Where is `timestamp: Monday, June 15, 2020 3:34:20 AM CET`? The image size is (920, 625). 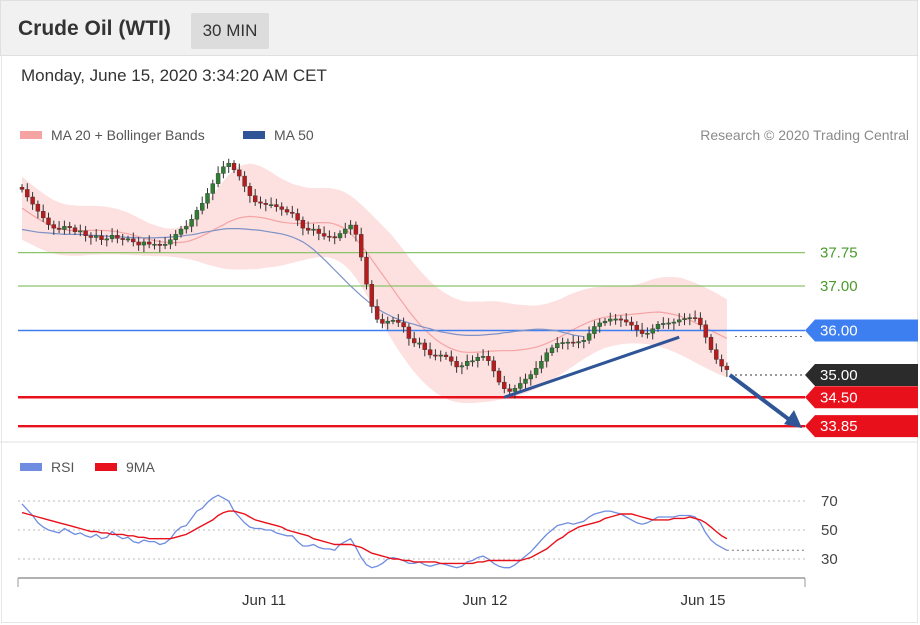
timestamp: Monday, June 15, 2020 3:34:20 AM CET is located at coordinates (174, 75).